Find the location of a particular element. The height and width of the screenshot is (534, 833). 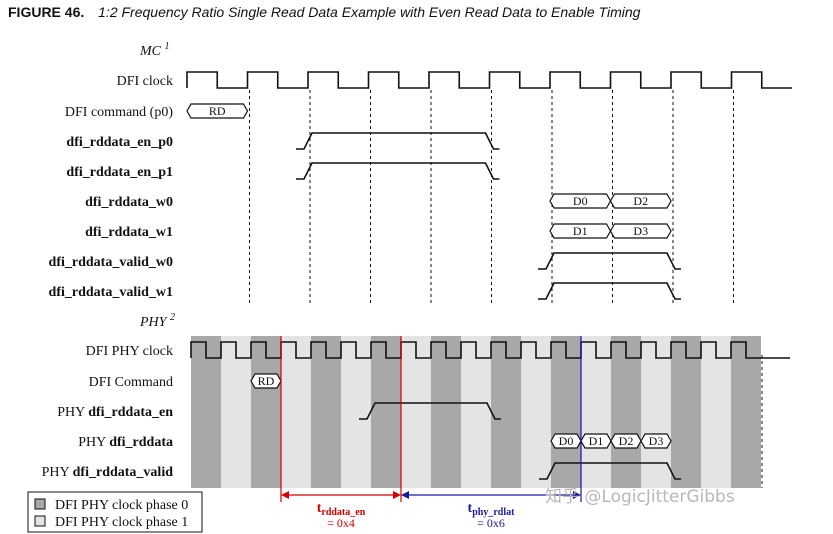

signal-label-dfi-rddata-valid-w0: dfi_rddata_valid_w0 is located at coordinates (111, 262).